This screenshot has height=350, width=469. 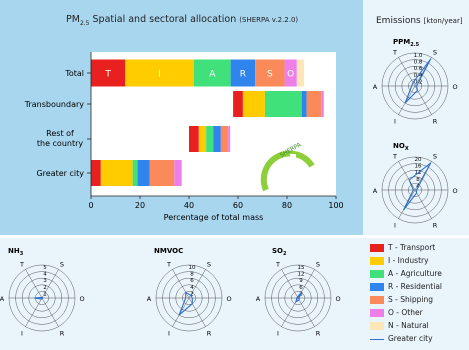 I want to click on radar-axis-label: T, so click(x=394, y=156).